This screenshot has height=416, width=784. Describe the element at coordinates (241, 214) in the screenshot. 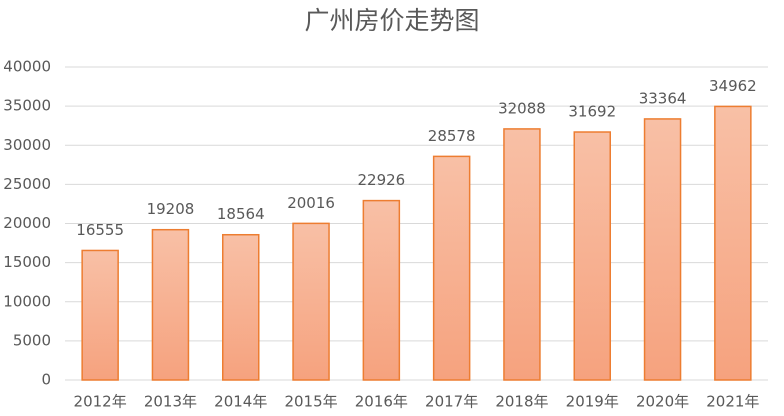

I see `data-label: 18564` at that location.